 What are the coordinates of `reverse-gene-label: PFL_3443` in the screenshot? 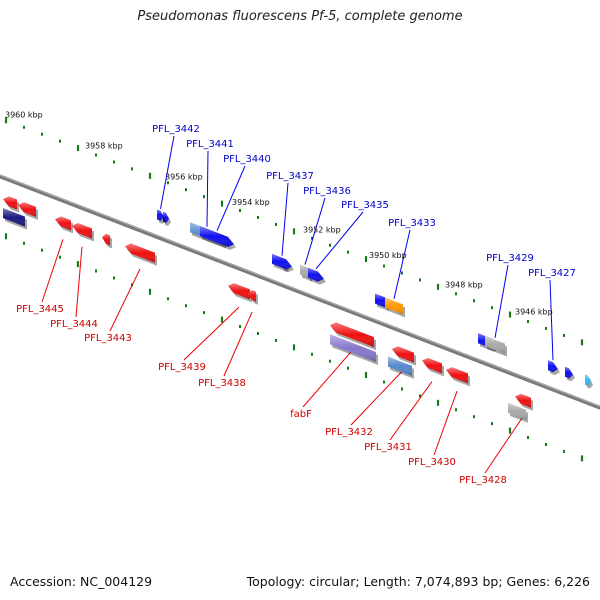 It's located at (108, 338).